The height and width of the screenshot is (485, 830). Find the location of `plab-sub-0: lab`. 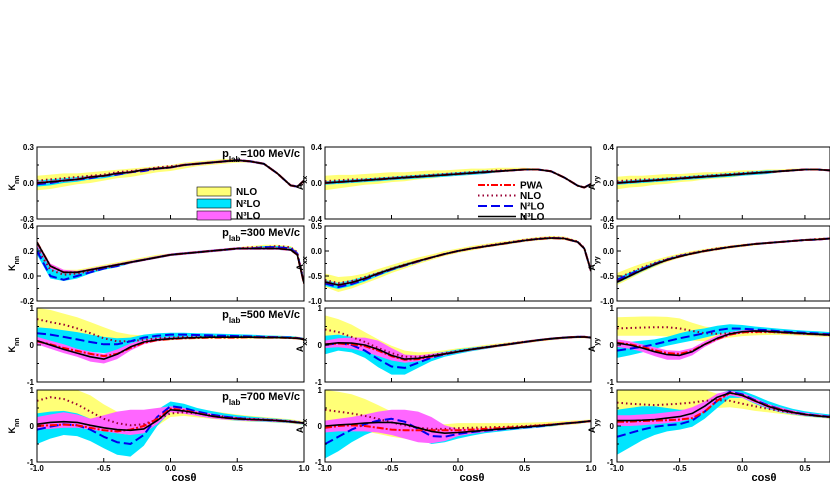

plab-sub-0: lab is located at coordinates (235, 159).